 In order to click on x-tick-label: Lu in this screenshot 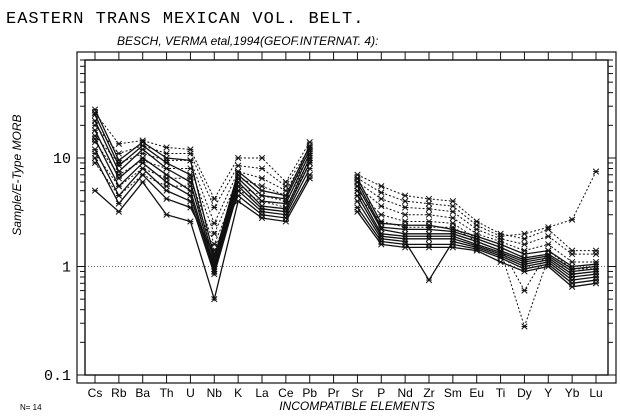, I will do `click(595, 393)`.